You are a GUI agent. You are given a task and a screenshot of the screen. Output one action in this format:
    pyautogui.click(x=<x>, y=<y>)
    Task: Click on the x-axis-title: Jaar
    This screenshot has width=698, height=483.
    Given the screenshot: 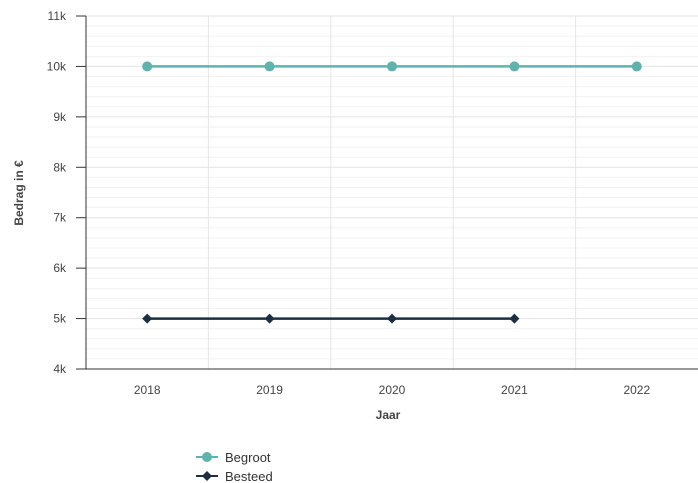 What is the action you would take?
    pyautogui.click(x=388, y=415)
    